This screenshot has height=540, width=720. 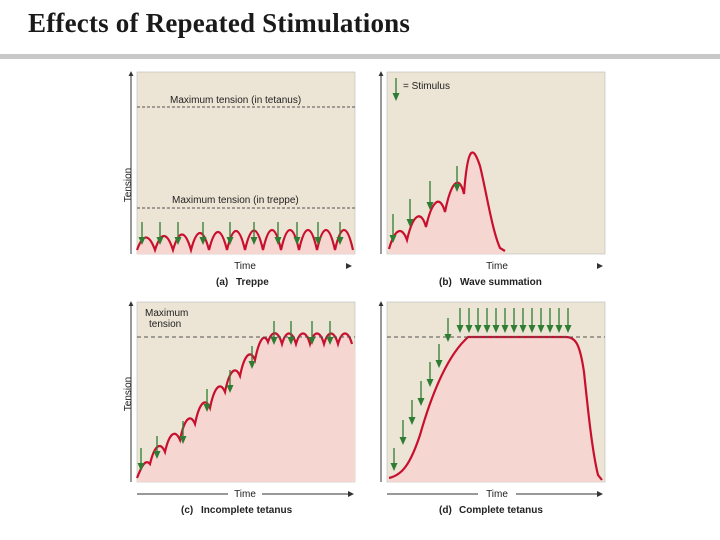 What do you see at coordinates (349, 266) in the screenshot?
I see `panel-a-x-arrowhead` at bounding box center [349, 266].